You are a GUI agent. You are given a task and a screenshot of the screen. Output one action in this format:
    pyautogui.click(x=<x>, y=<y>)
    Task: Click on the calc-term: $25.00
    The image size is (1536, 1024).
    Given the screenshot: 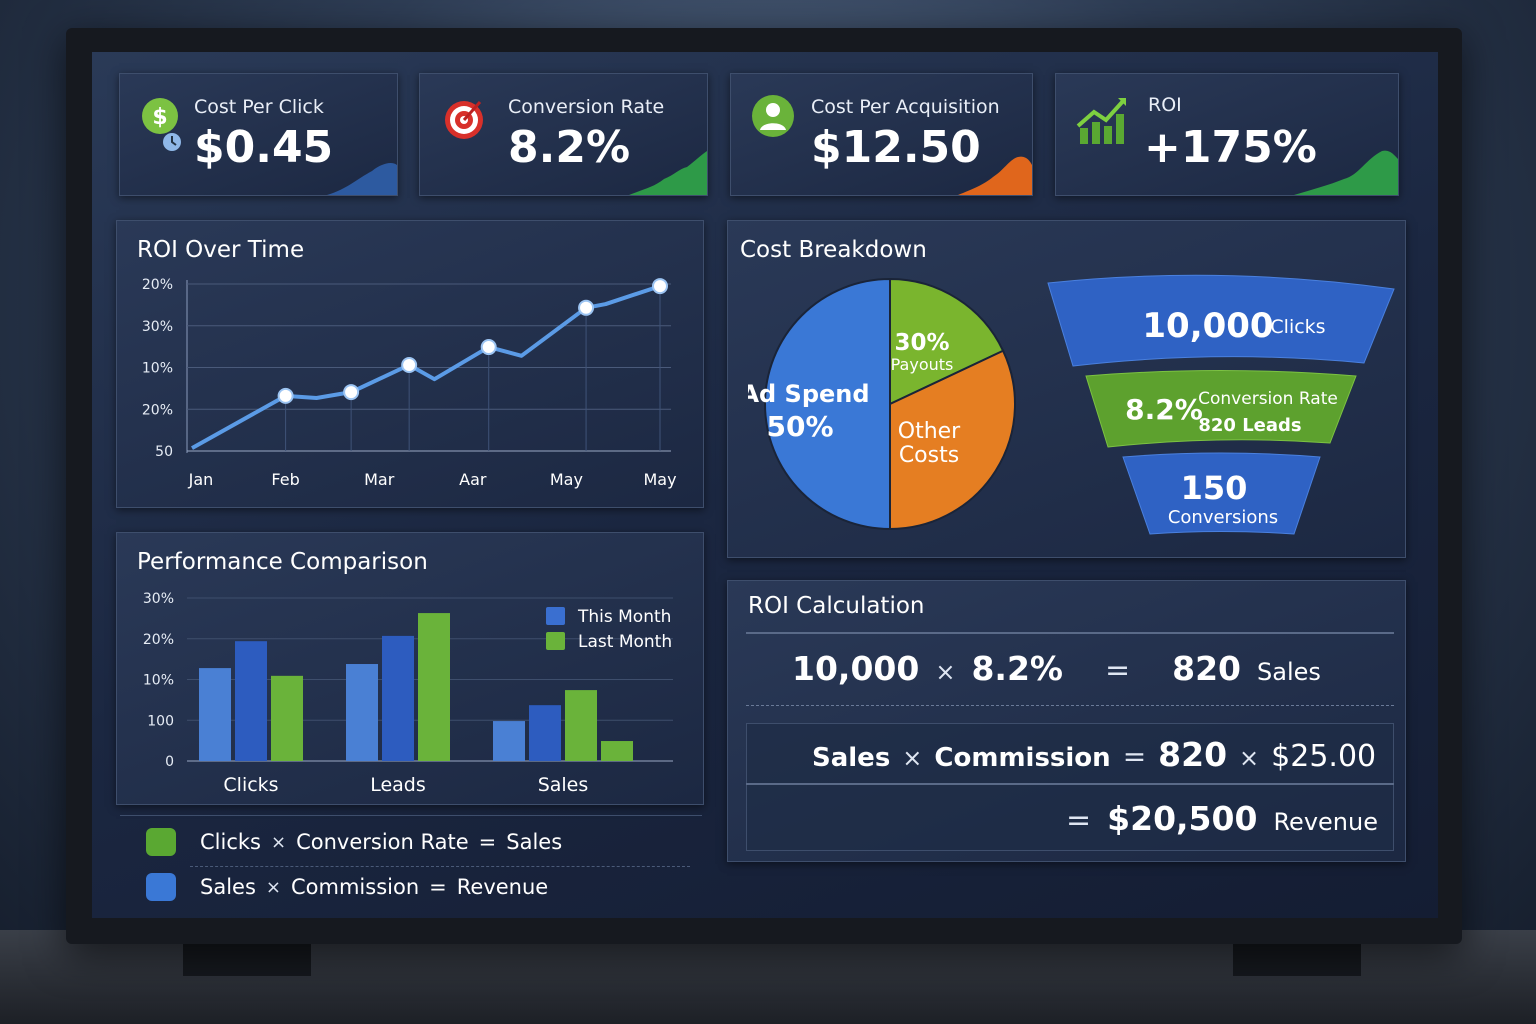 What is the action you would take?
    pyautogui.click(x=1324, y=756)
    